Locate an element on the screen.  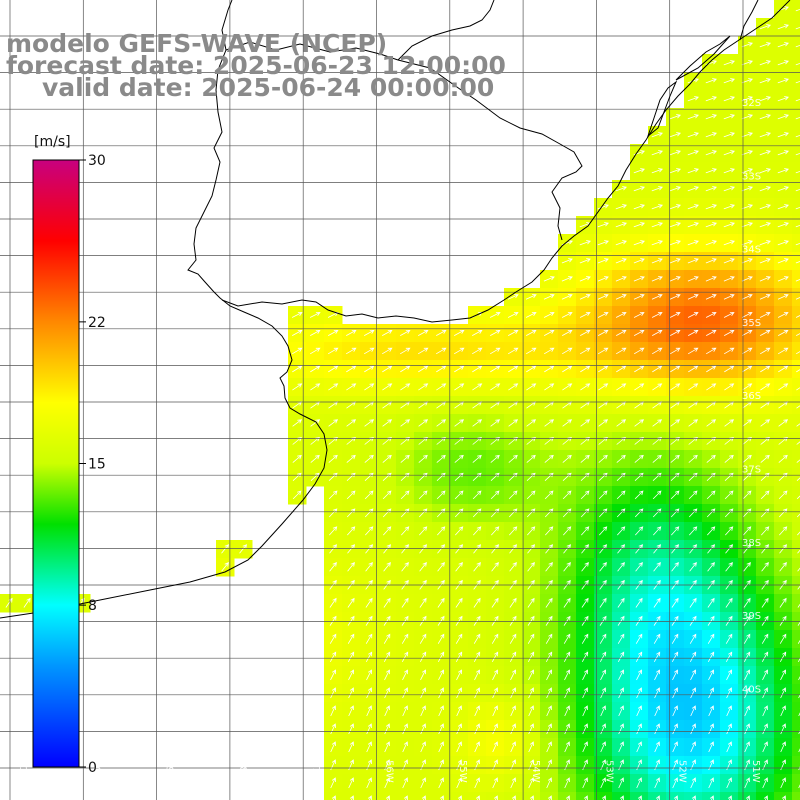
lon-label: 51W is located at coordinates (755, 771).